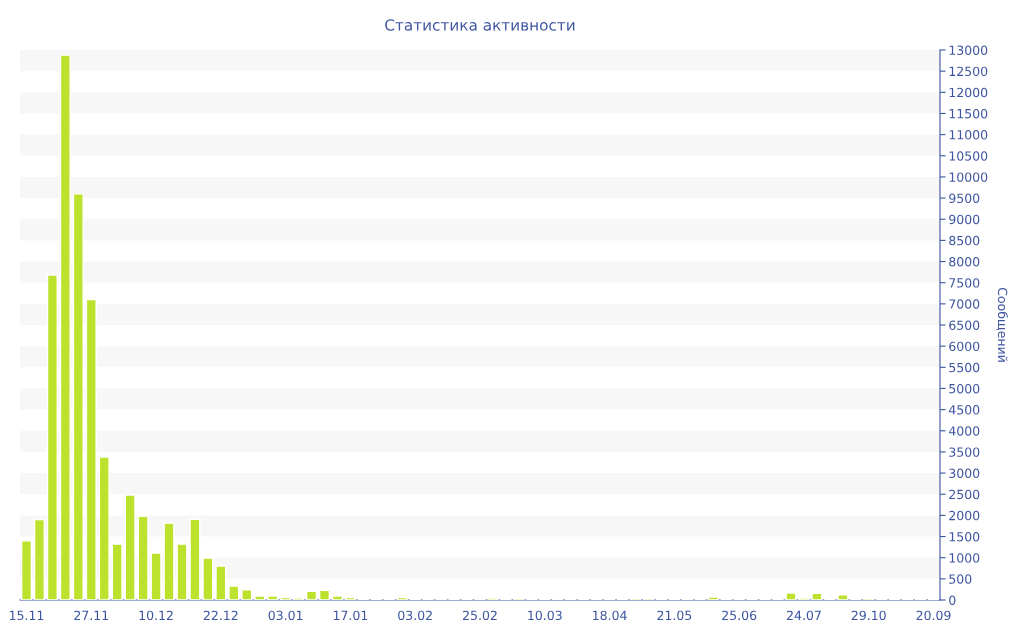 The image size is (1024, 640). Describe the element at coordinates (933, 615) in the screenshot. I see `x-tick-label: 20.09` at that location.